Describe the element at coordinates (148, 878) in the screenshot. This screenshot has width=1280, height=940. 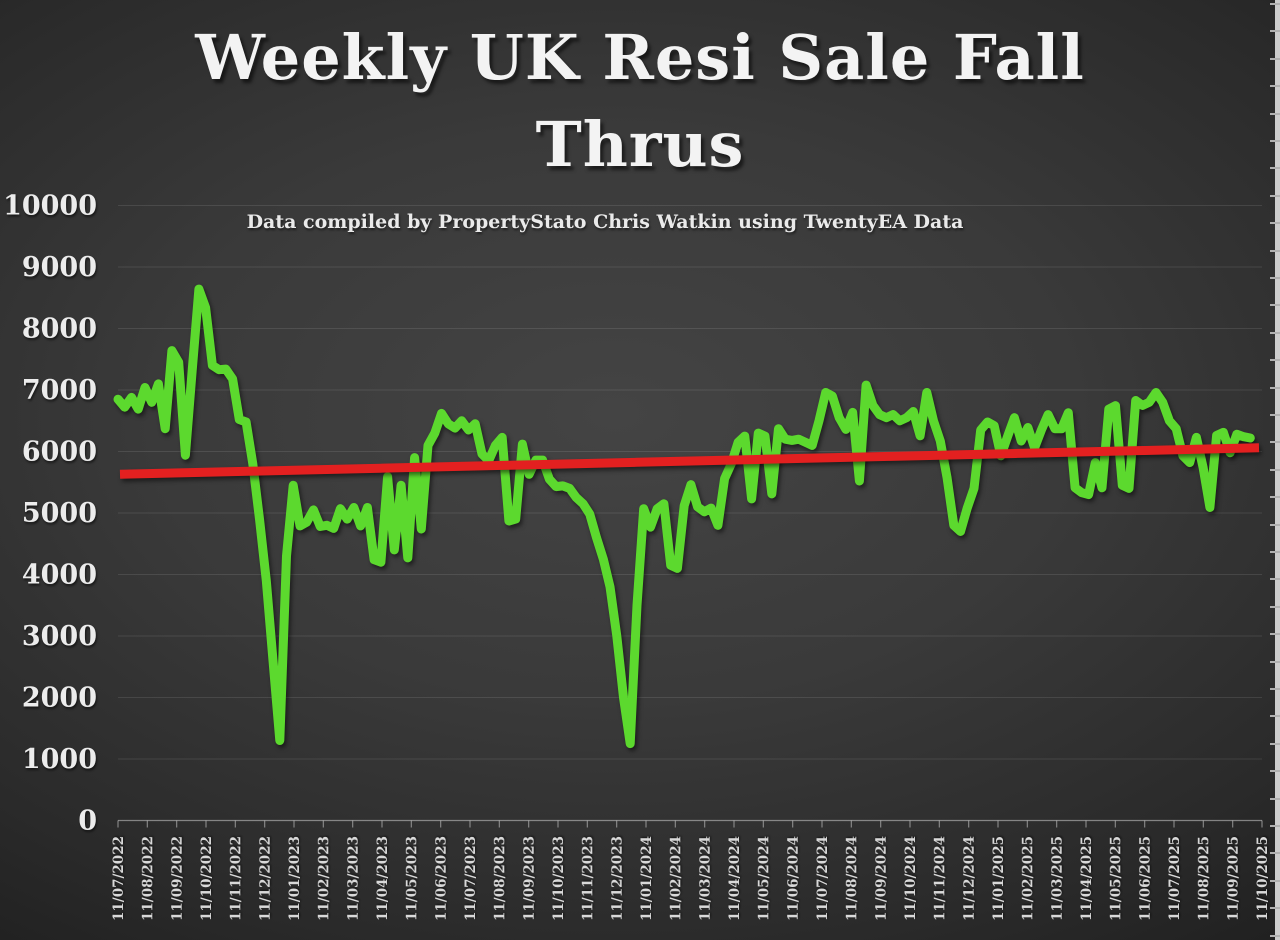
I see `x-tick-label: 11/08/2022` at that location.